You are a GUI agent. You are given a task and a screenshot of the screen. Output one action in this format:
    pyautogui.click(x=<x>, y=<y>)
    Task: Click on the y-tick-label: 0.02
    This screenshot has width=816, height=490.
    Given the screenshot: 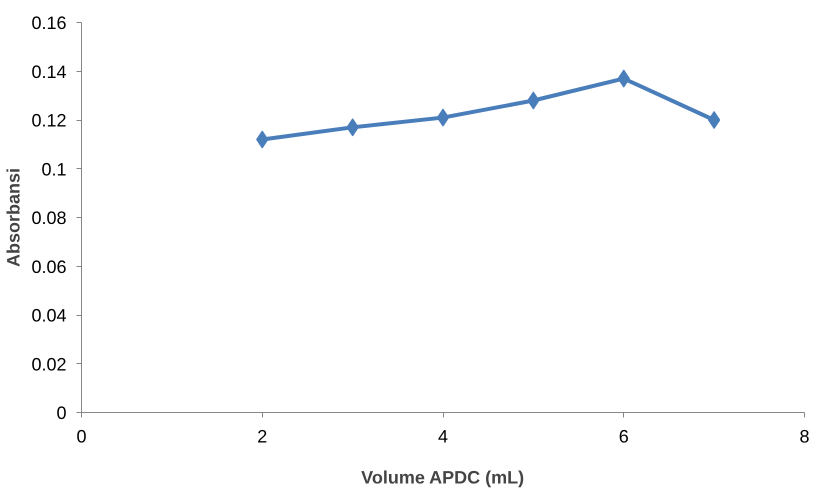 What is the action you would take?
    pyautogui.click(x=49, y=364)
    